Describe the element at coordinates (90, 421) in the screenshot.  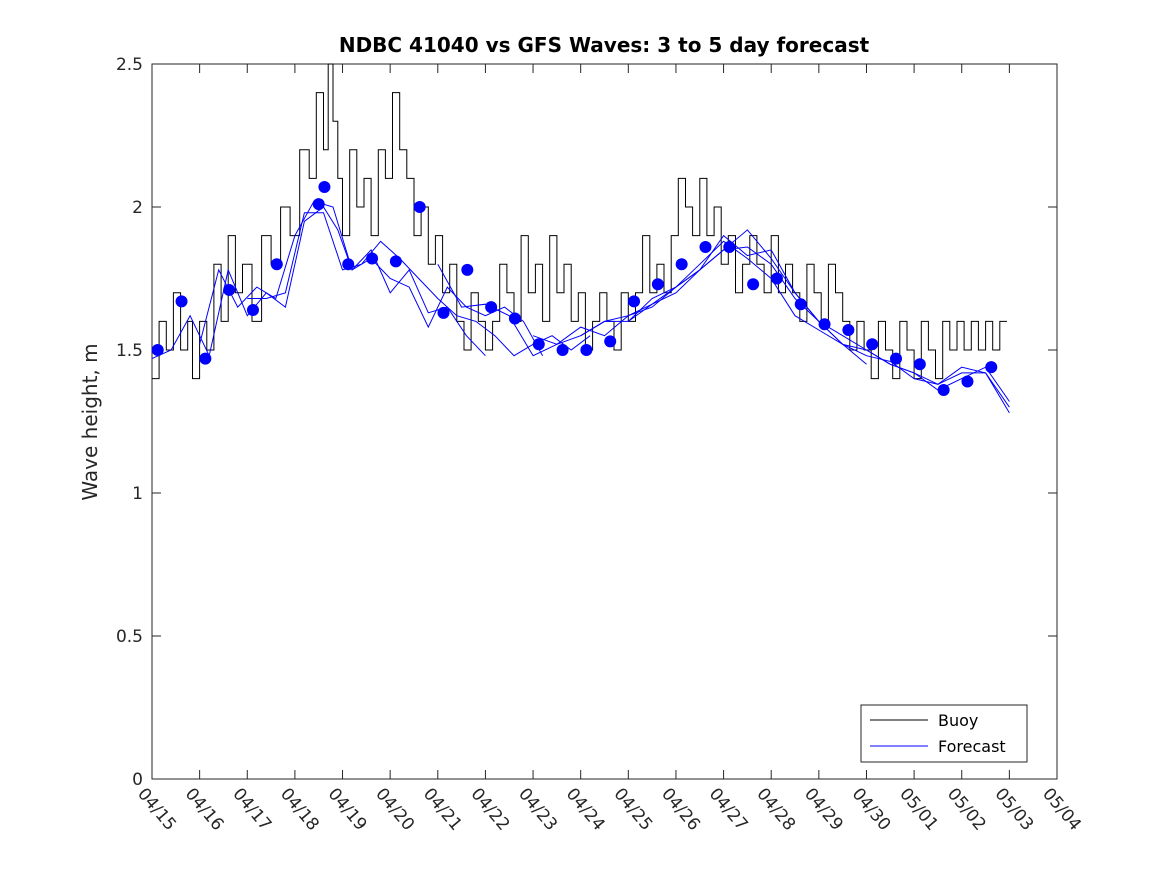
I see `y-axis-label: Wave height, m` at that location.